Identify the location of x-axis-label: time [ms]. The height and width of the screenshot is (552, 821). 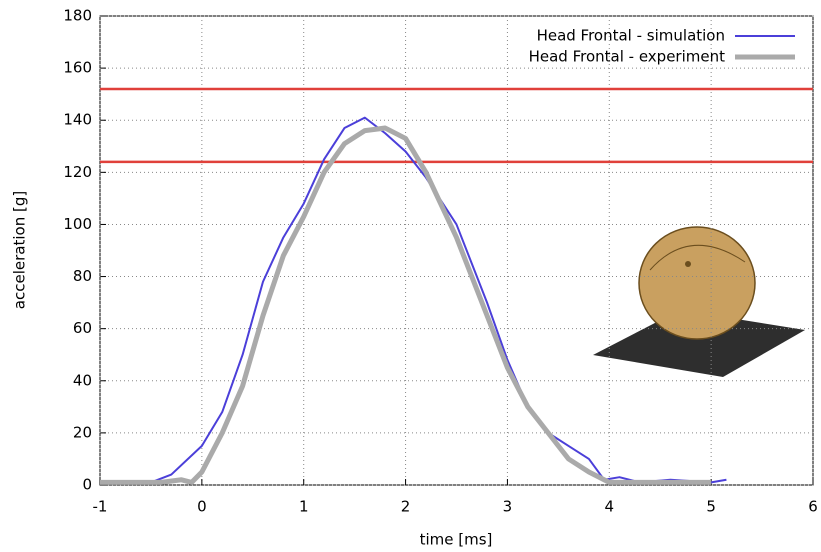
(456, 540).